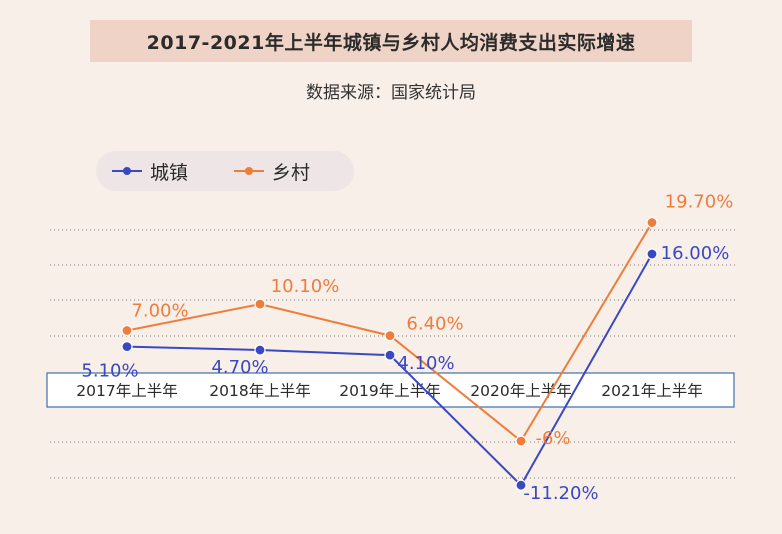  I want to click on x-tick-label-1: 2018年上半年, so click(259, 391).